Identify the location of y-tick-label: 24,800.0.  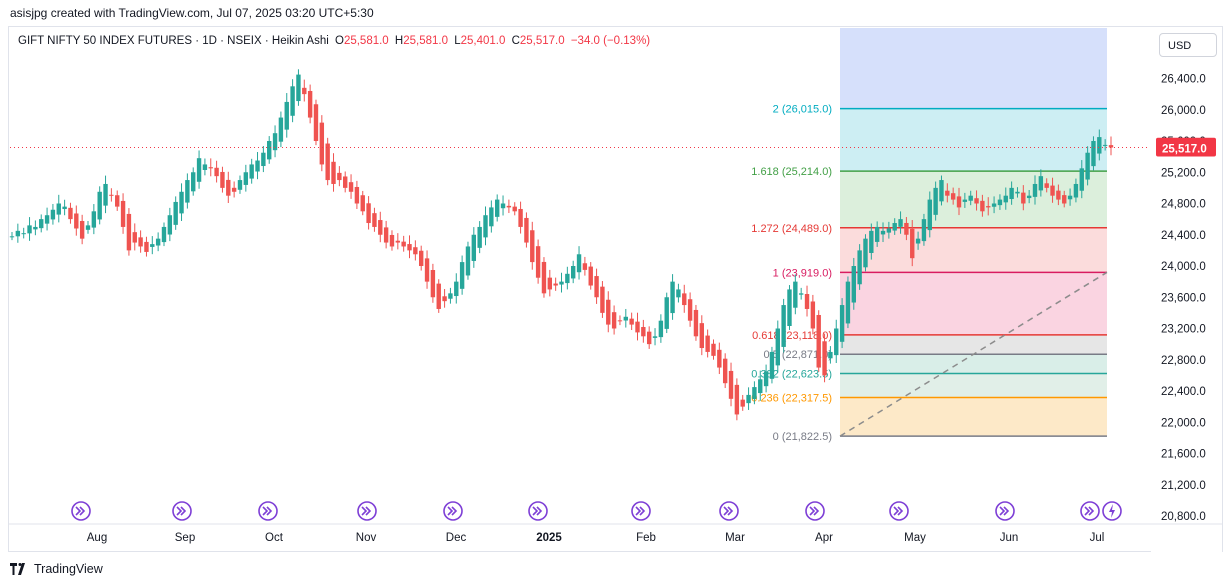
(1183, 205).